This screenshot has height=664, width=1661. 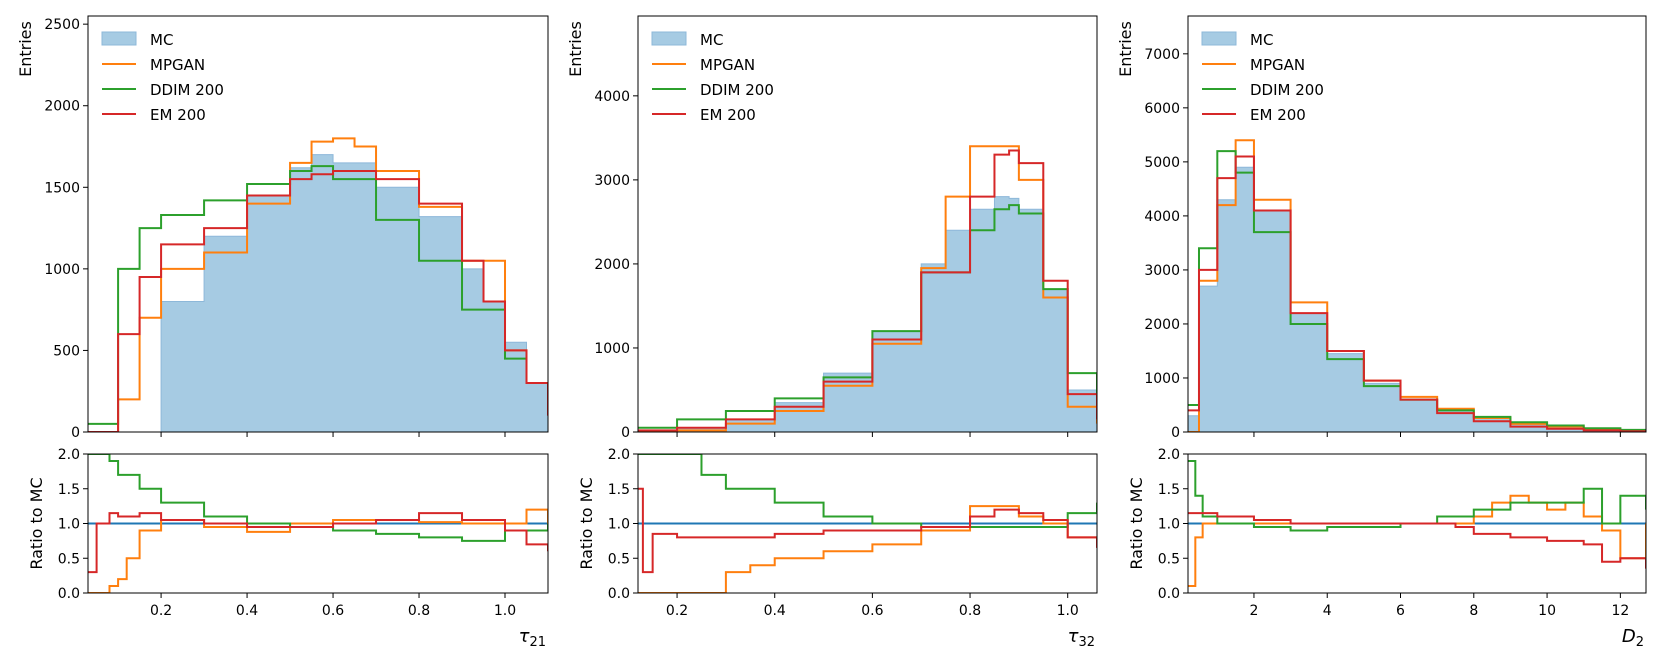 What do you see at coordinates (1547, 611) in the screenshot?
I see `xtick-label: 10` at bounding box center [1547, 611].